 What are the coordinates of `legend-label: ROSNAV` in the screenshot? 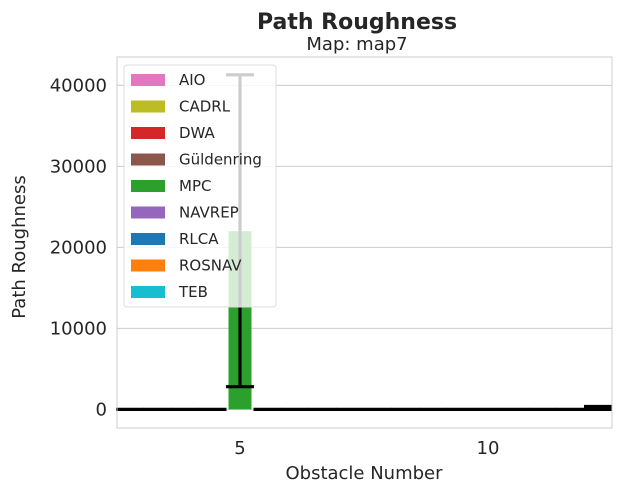 It's located at (210, 266).